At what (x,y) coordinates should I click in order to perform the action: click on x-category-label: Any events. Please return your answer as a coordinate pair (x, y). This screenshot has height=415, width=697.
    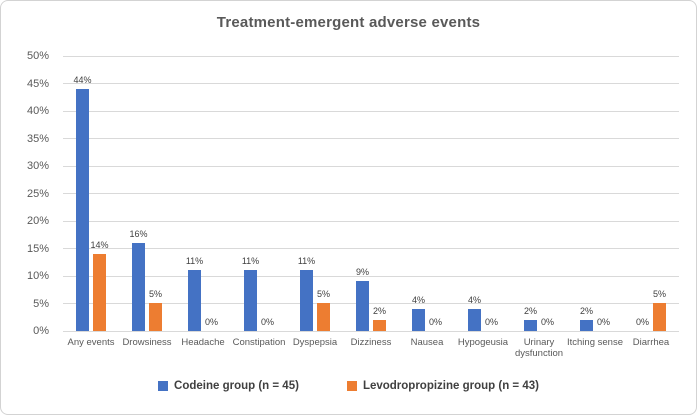
    Looking at the image, I should click on (91, 342).